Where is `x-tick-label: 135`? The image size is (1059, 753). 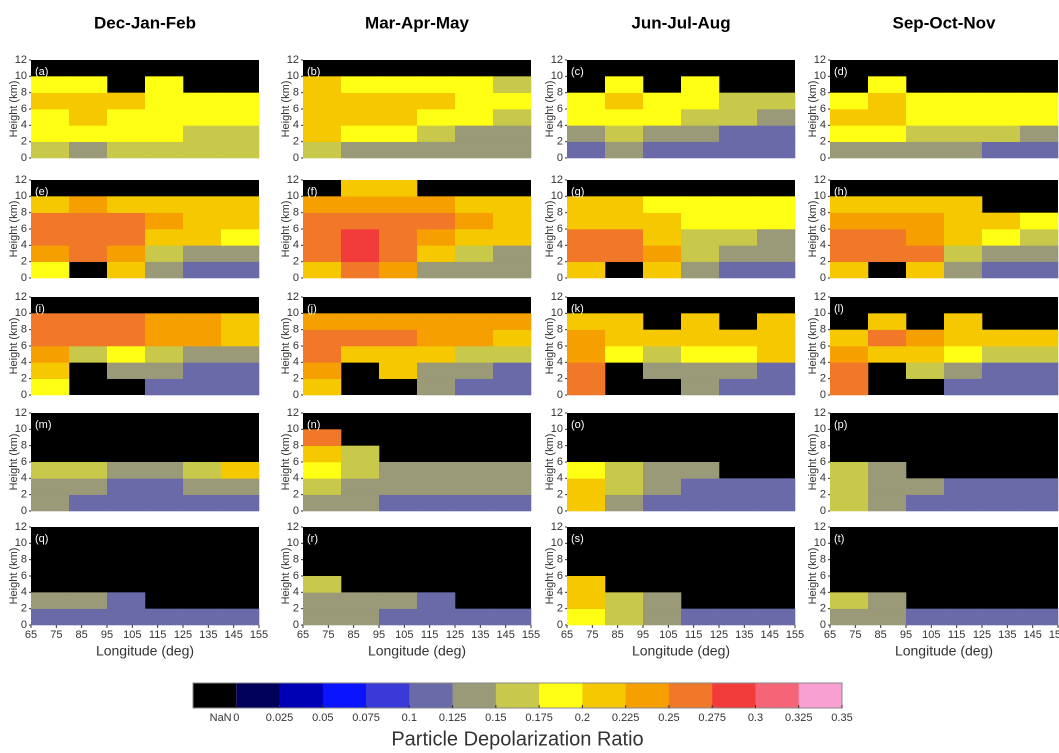 x-tick-label: 135 is located at coordinates (480, 635).